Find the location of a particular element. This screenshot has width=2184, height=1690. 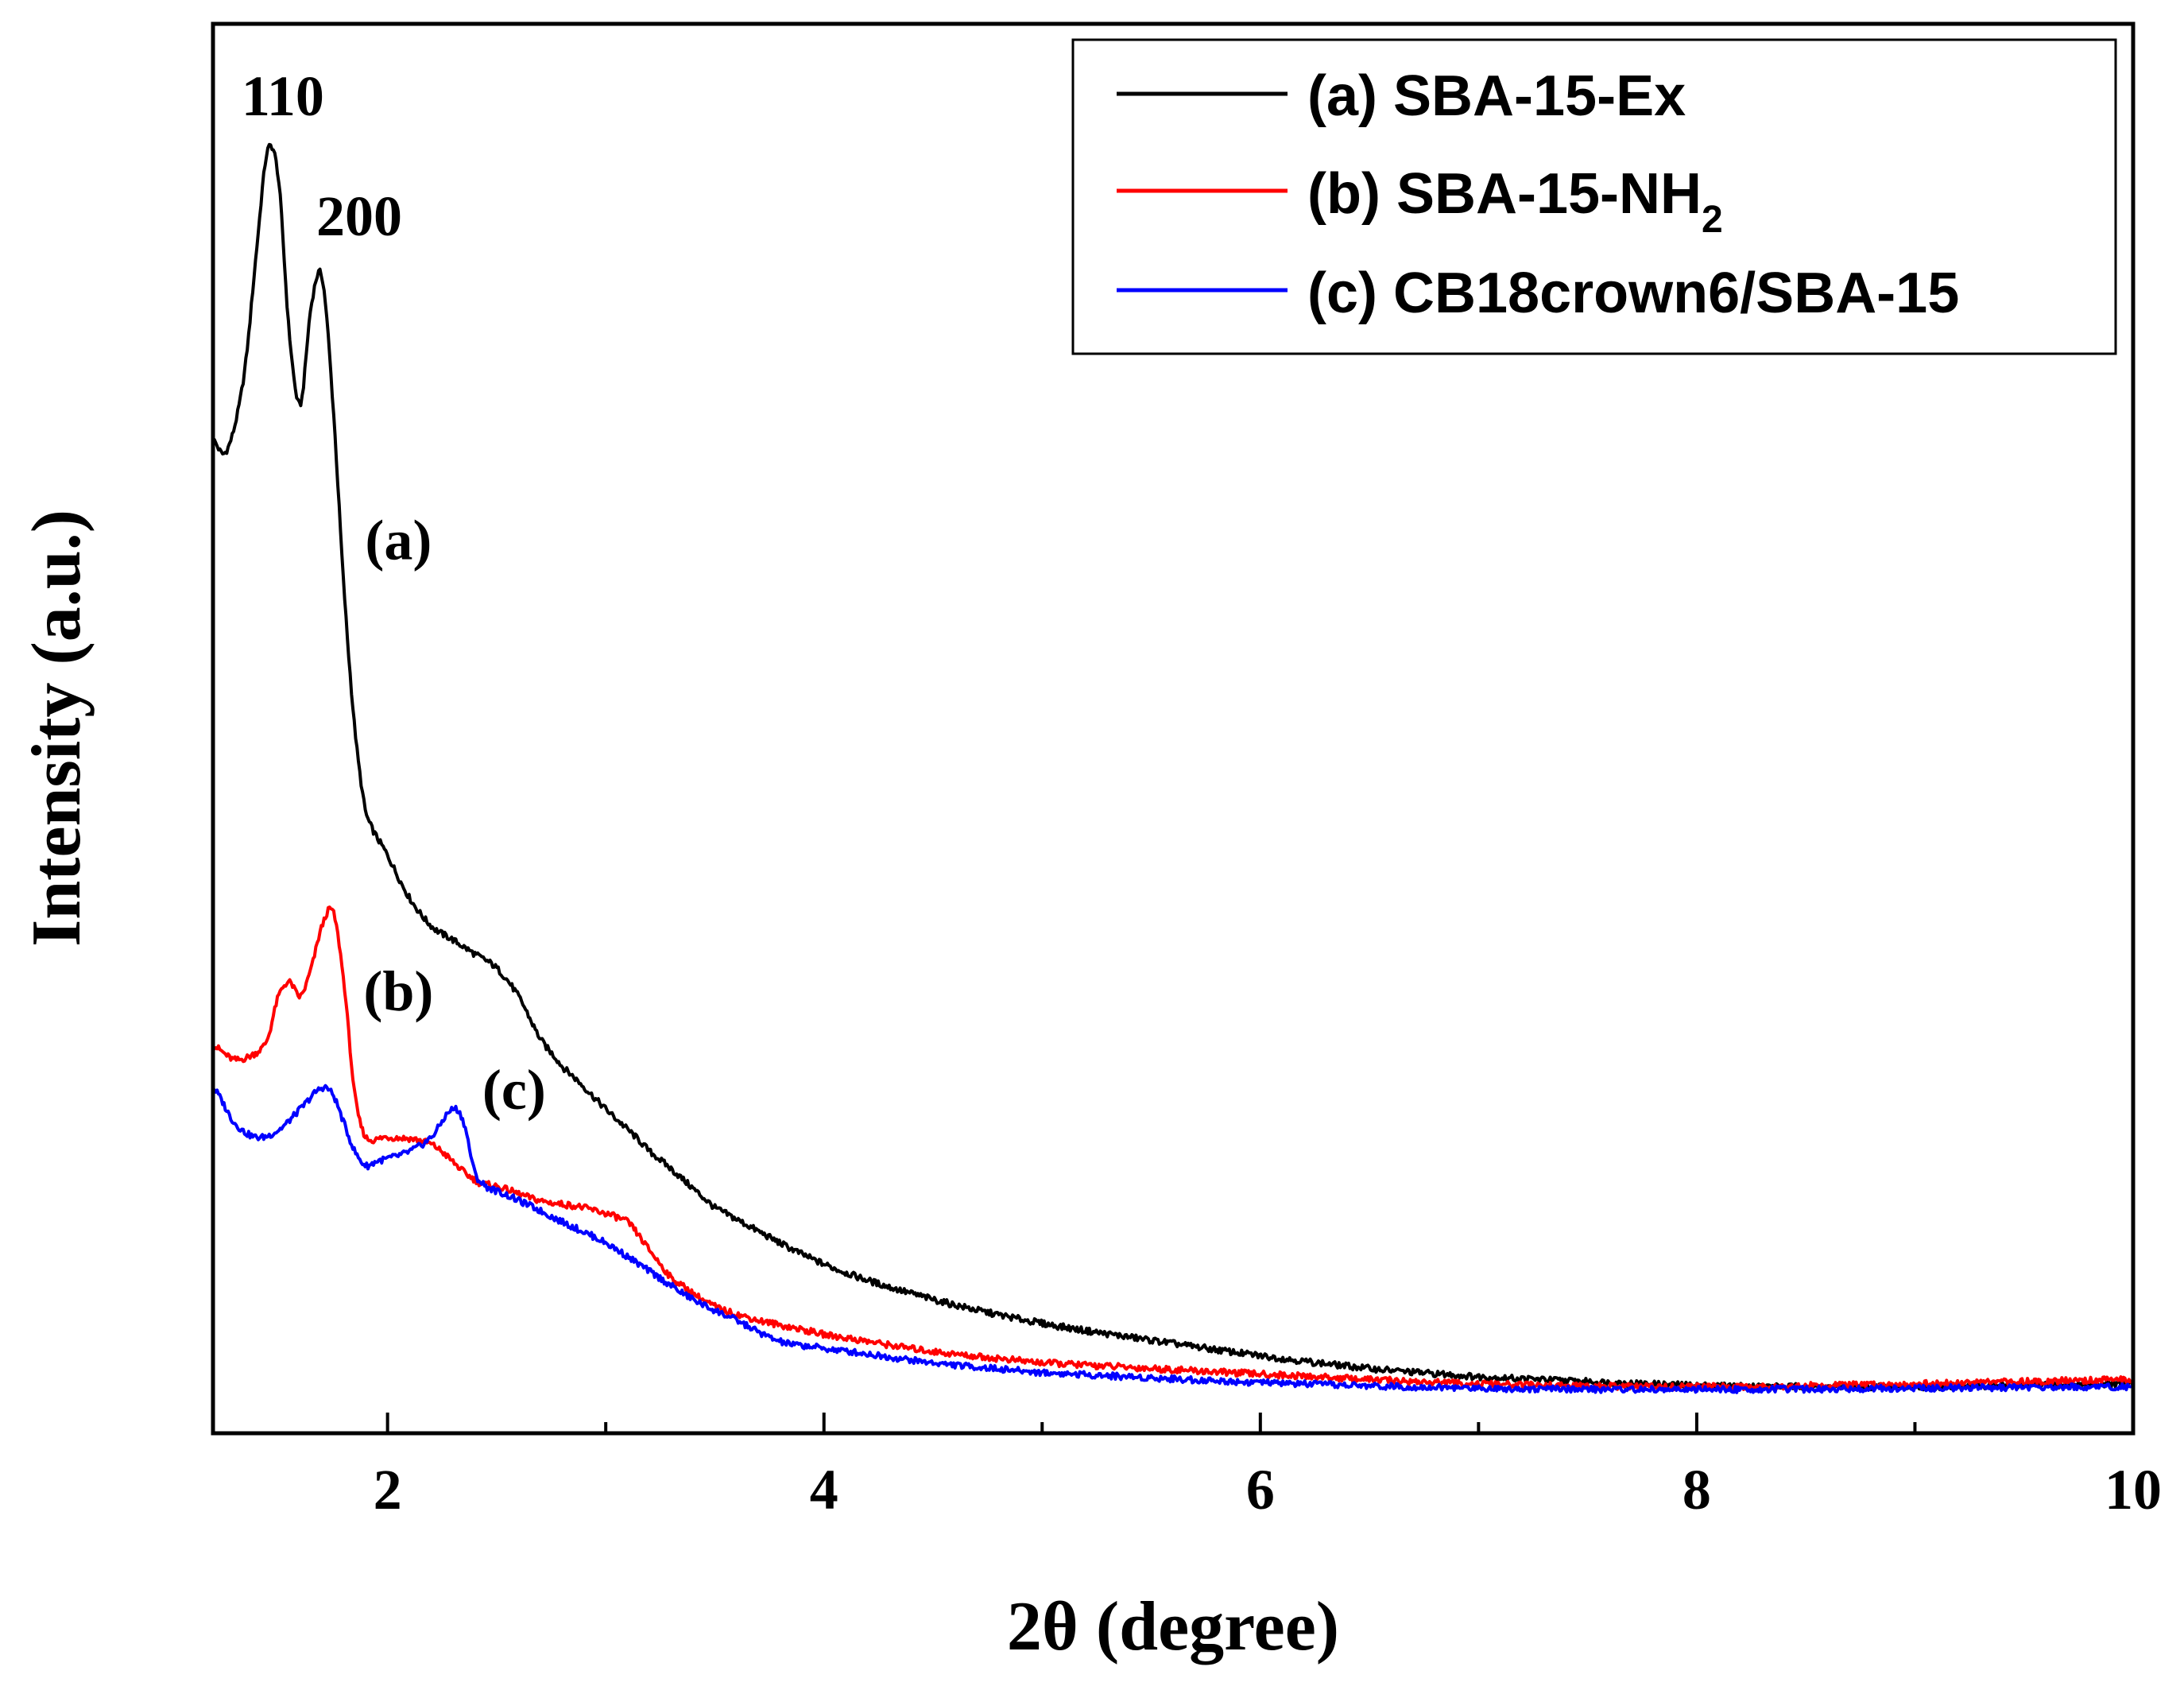

annotation-label: (c) is located at coordinates (514, 1090).